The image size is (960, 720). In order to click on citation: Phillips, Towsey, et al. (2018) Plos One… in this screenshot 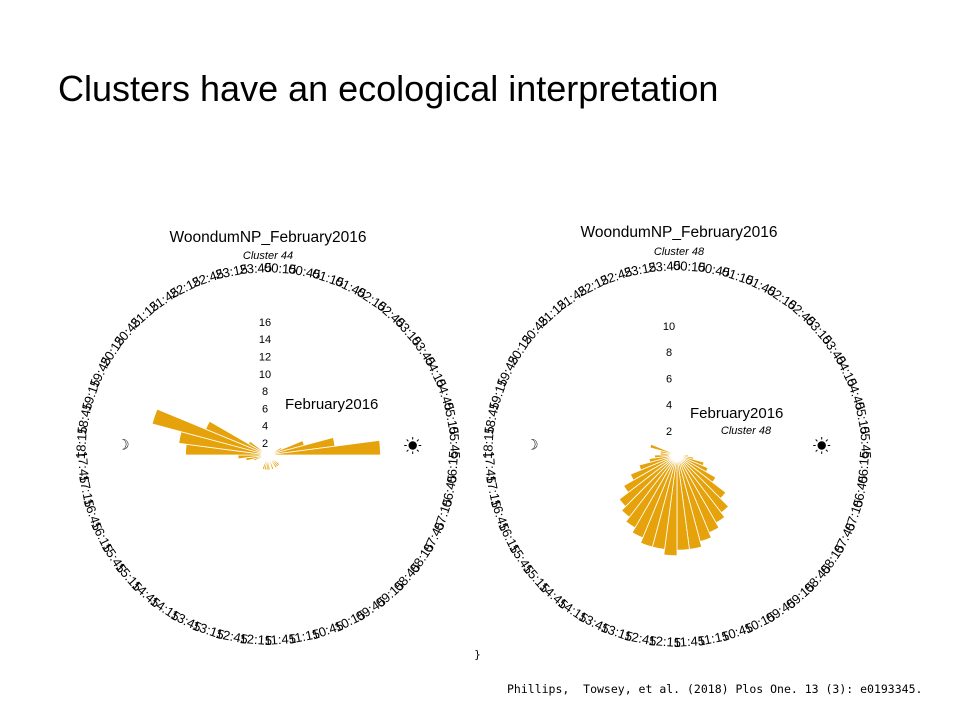, I will do `click(715, 689)`.